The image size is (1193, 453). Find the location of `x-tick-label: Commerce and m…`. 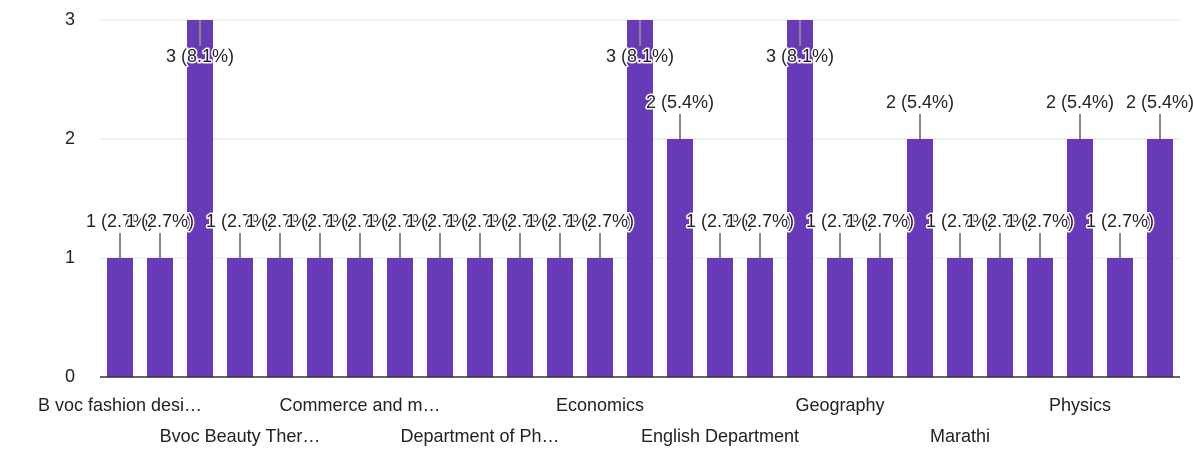

x-tick-label: Commerce and m… is located at coordinates (359, 405).